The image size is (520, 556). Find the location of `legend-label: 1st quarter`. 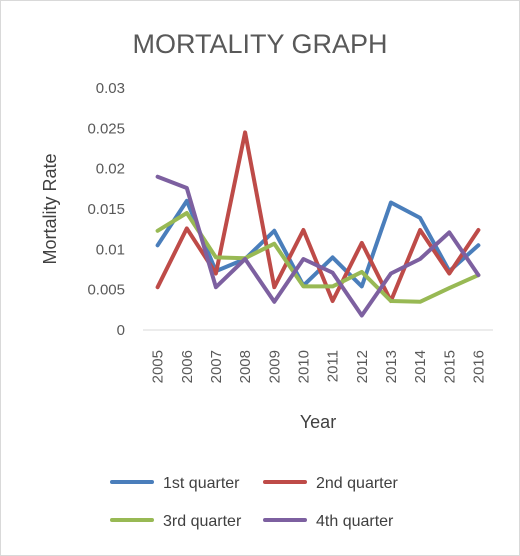

legend-label: 1st quarter is located at coordinates (201, 483).